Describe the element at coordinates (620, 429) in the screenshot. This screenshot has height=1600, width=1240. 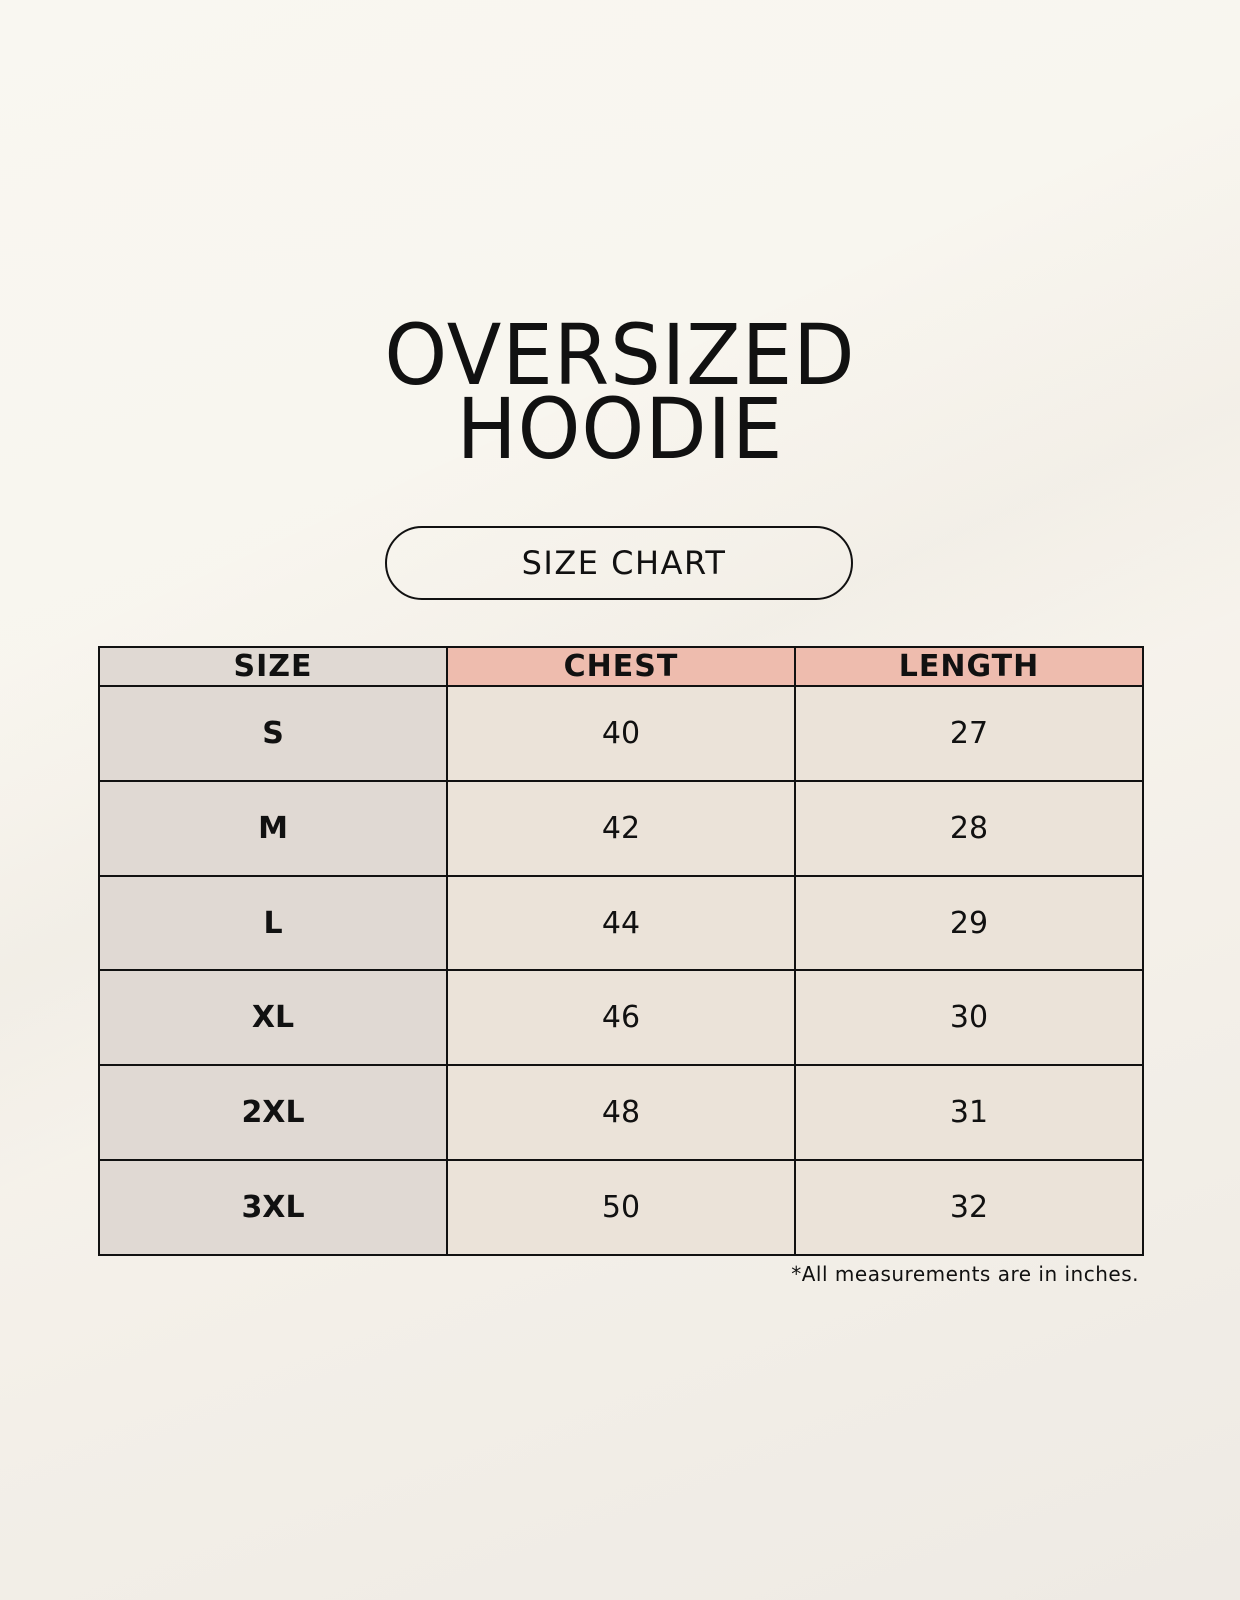
I see `title-line-2: HOODIE` at that location.